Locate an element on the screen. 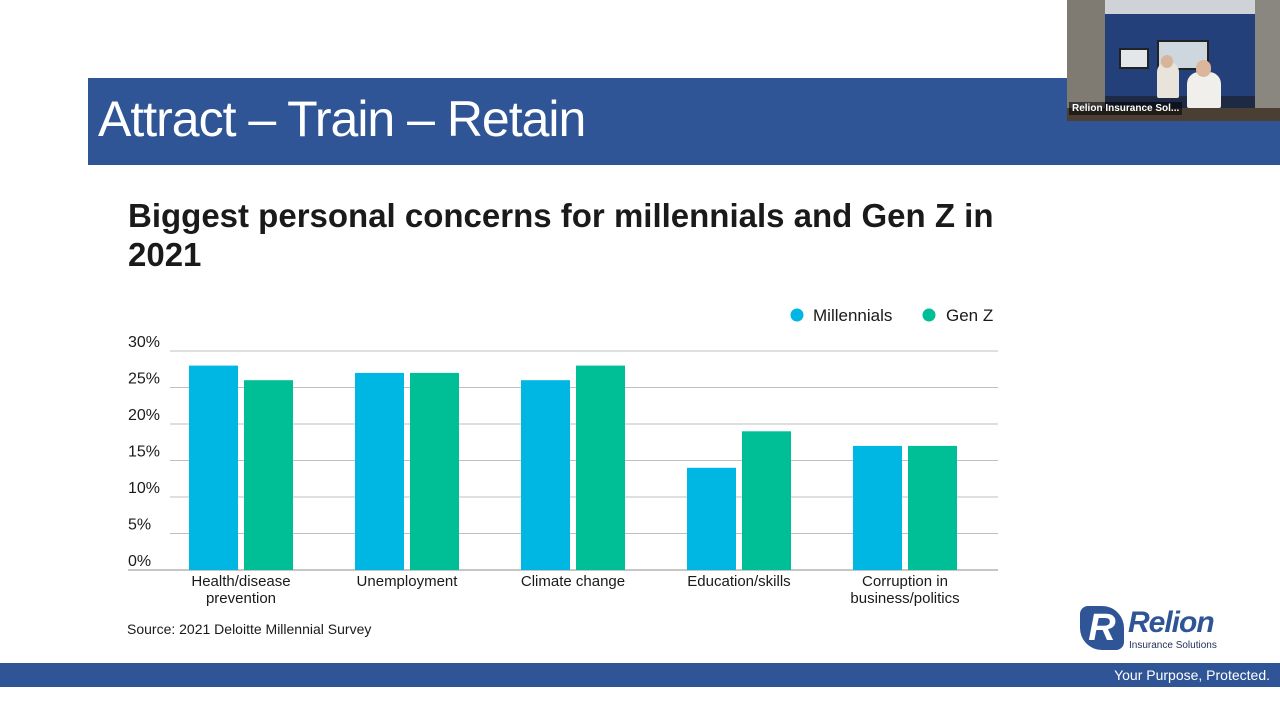 This screenshot has width=1280, height=720. legend-label: Gen Z is located at coordinates (969, 315).